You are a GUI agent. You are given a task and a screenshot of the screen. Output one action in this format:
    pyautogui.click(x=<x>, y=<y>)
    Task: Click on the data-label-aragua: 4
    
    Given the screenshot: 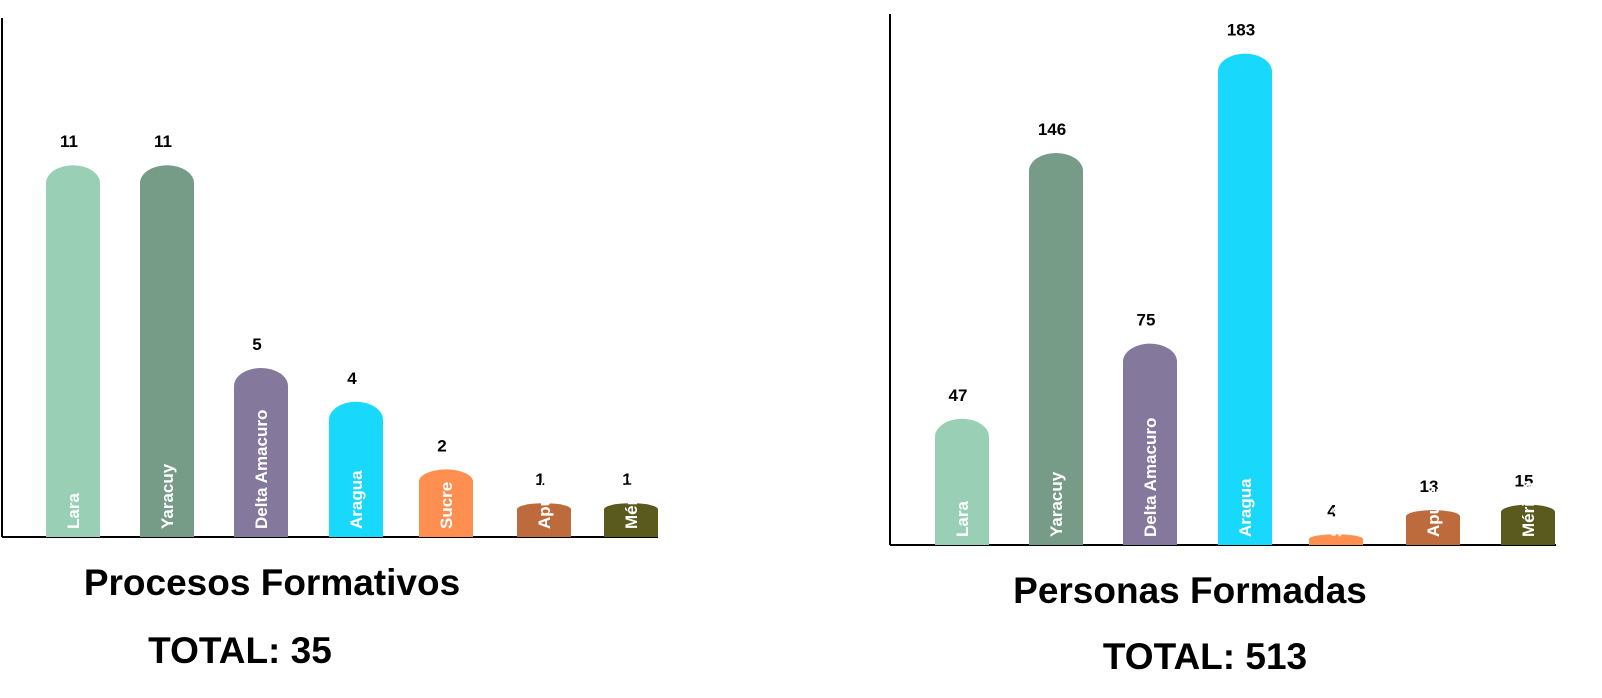 What is the action you would take?
    pyautogui.click(x=352, y=378)
    